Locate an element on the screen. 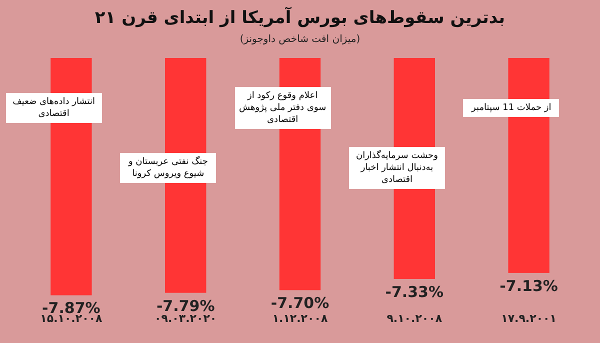 This screenshot has height=343, width=600. title: بدترین سقوط‌های بورس آمریکا از ابتدای قرن ۲۱ is located at coordinates (300, 18).